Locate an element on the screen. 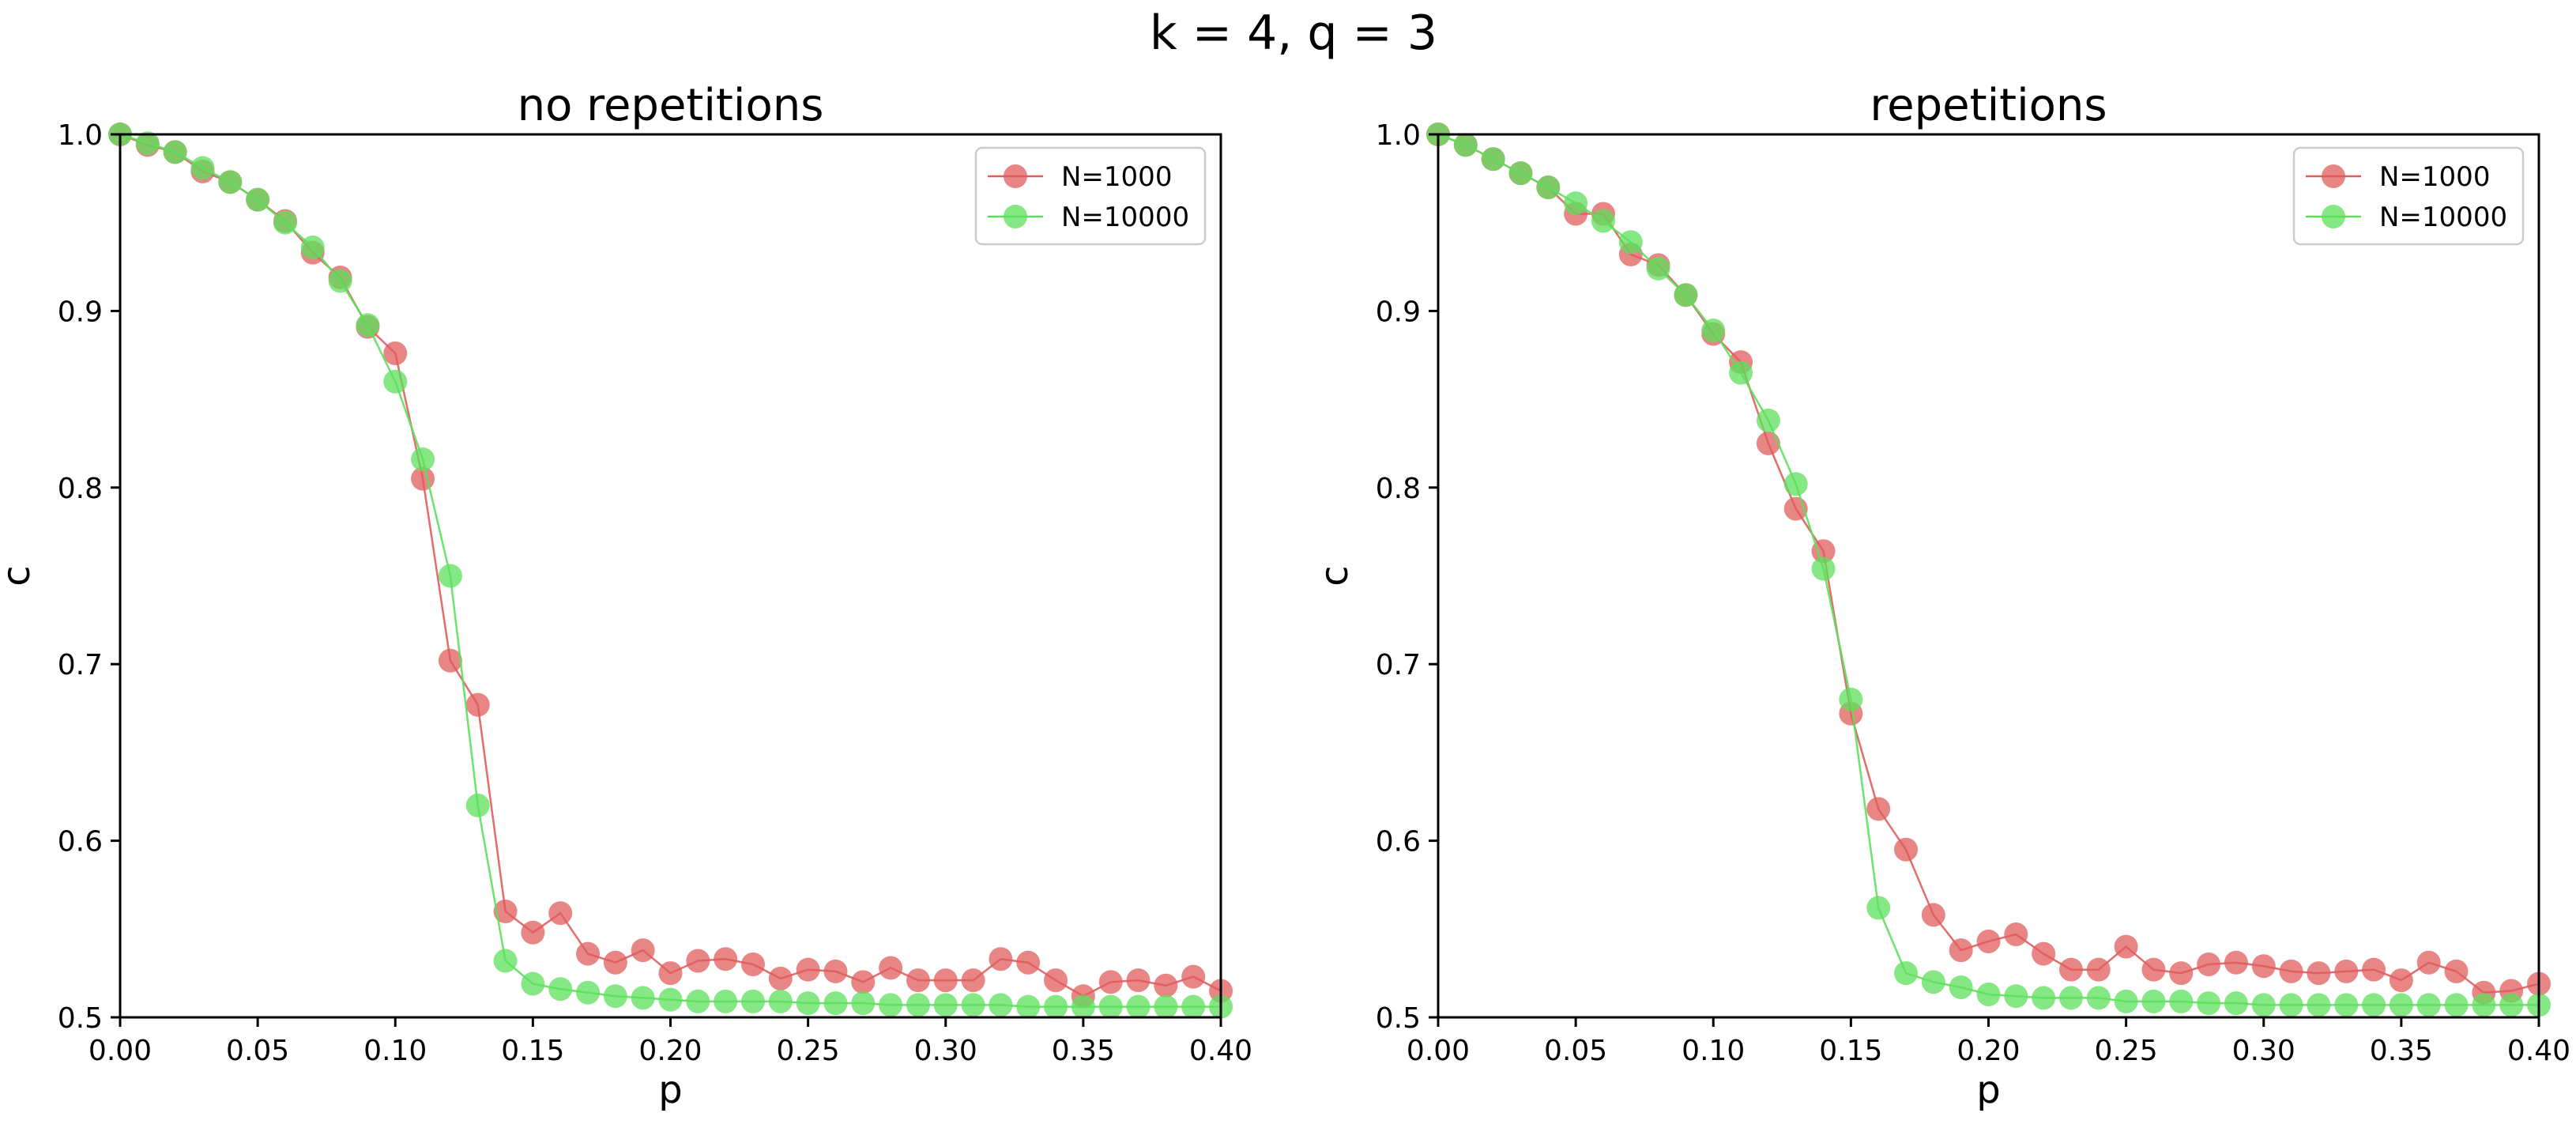  y-tick-label: 1.0 is located at coordinates (80, 135).